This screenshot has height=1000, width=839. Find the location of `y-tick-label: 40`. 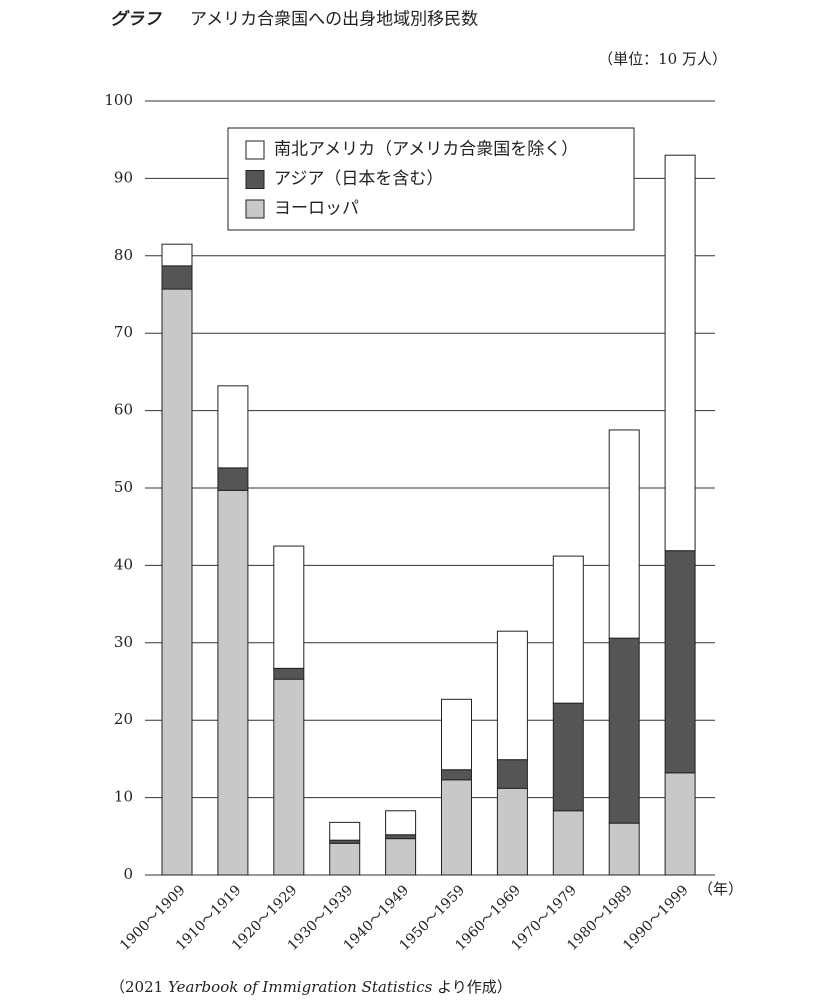

y-tick-label: 40 is located at coordinates (123, 564).